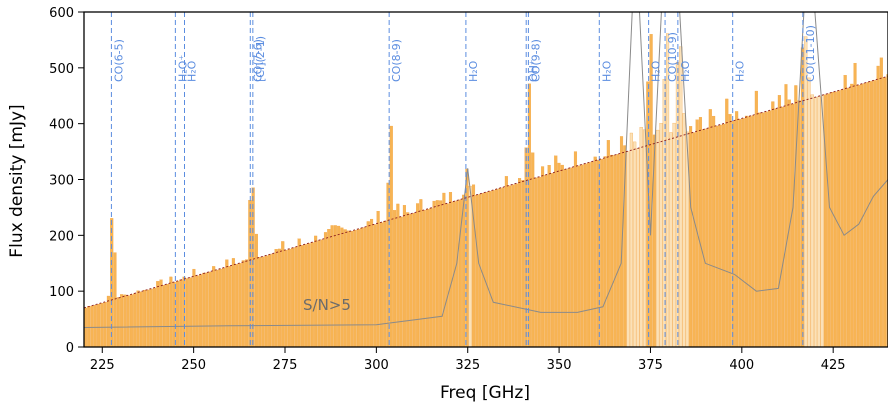 Image resolution: width=888 pixels, height=406 pixels. Describe the element at coordinates (467, 365) in the screenshot. I see `x-tick-label: 325` at that location.